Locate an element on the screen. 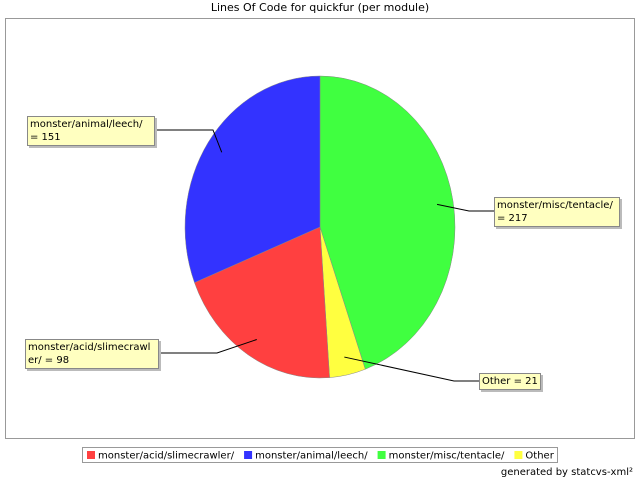  legend-box is located at coordinates (320, 455).